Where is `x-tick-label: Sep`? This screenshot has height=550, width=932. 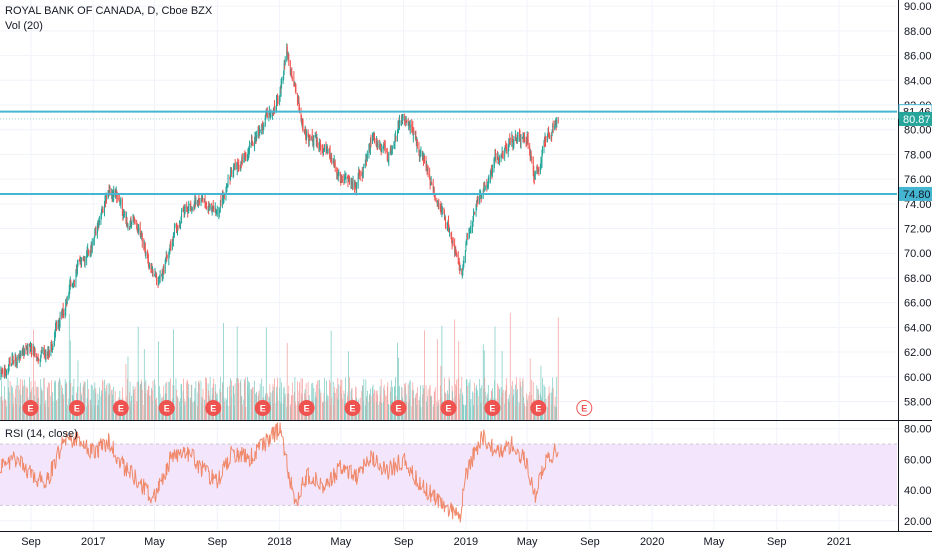 x-tick-label: Sep is located at coordinates (404, 542).